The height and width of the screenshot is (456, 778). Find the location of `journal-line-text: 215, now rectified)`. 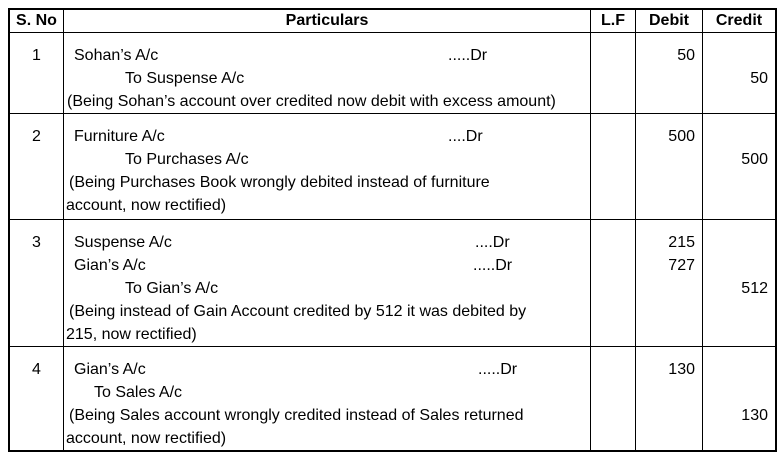

journal-line-text: 215, now rectified) is located at coordinates (131, 334).